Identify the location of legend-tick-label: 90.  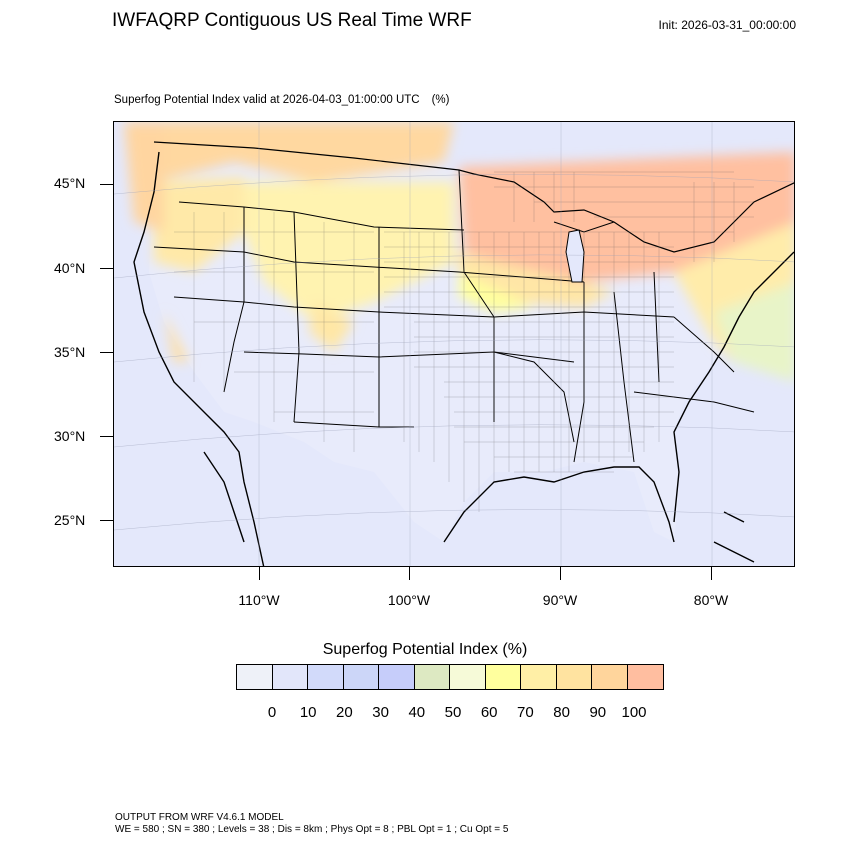
(598, 712).